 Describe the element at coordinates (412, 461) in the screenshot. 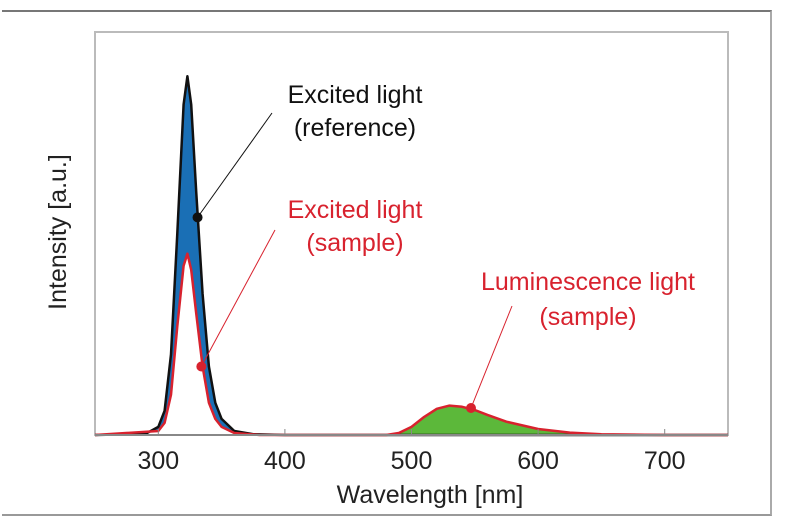

I see `x-tick-label: 500` at that location.